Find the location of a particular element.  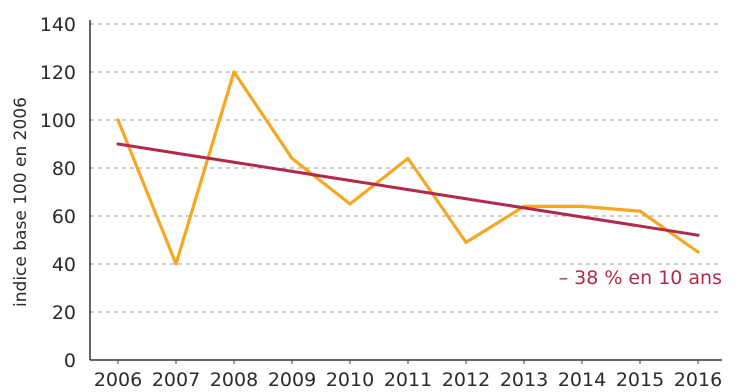

x-tick-label-2007: 2007 is located at coordinates (176, 380).